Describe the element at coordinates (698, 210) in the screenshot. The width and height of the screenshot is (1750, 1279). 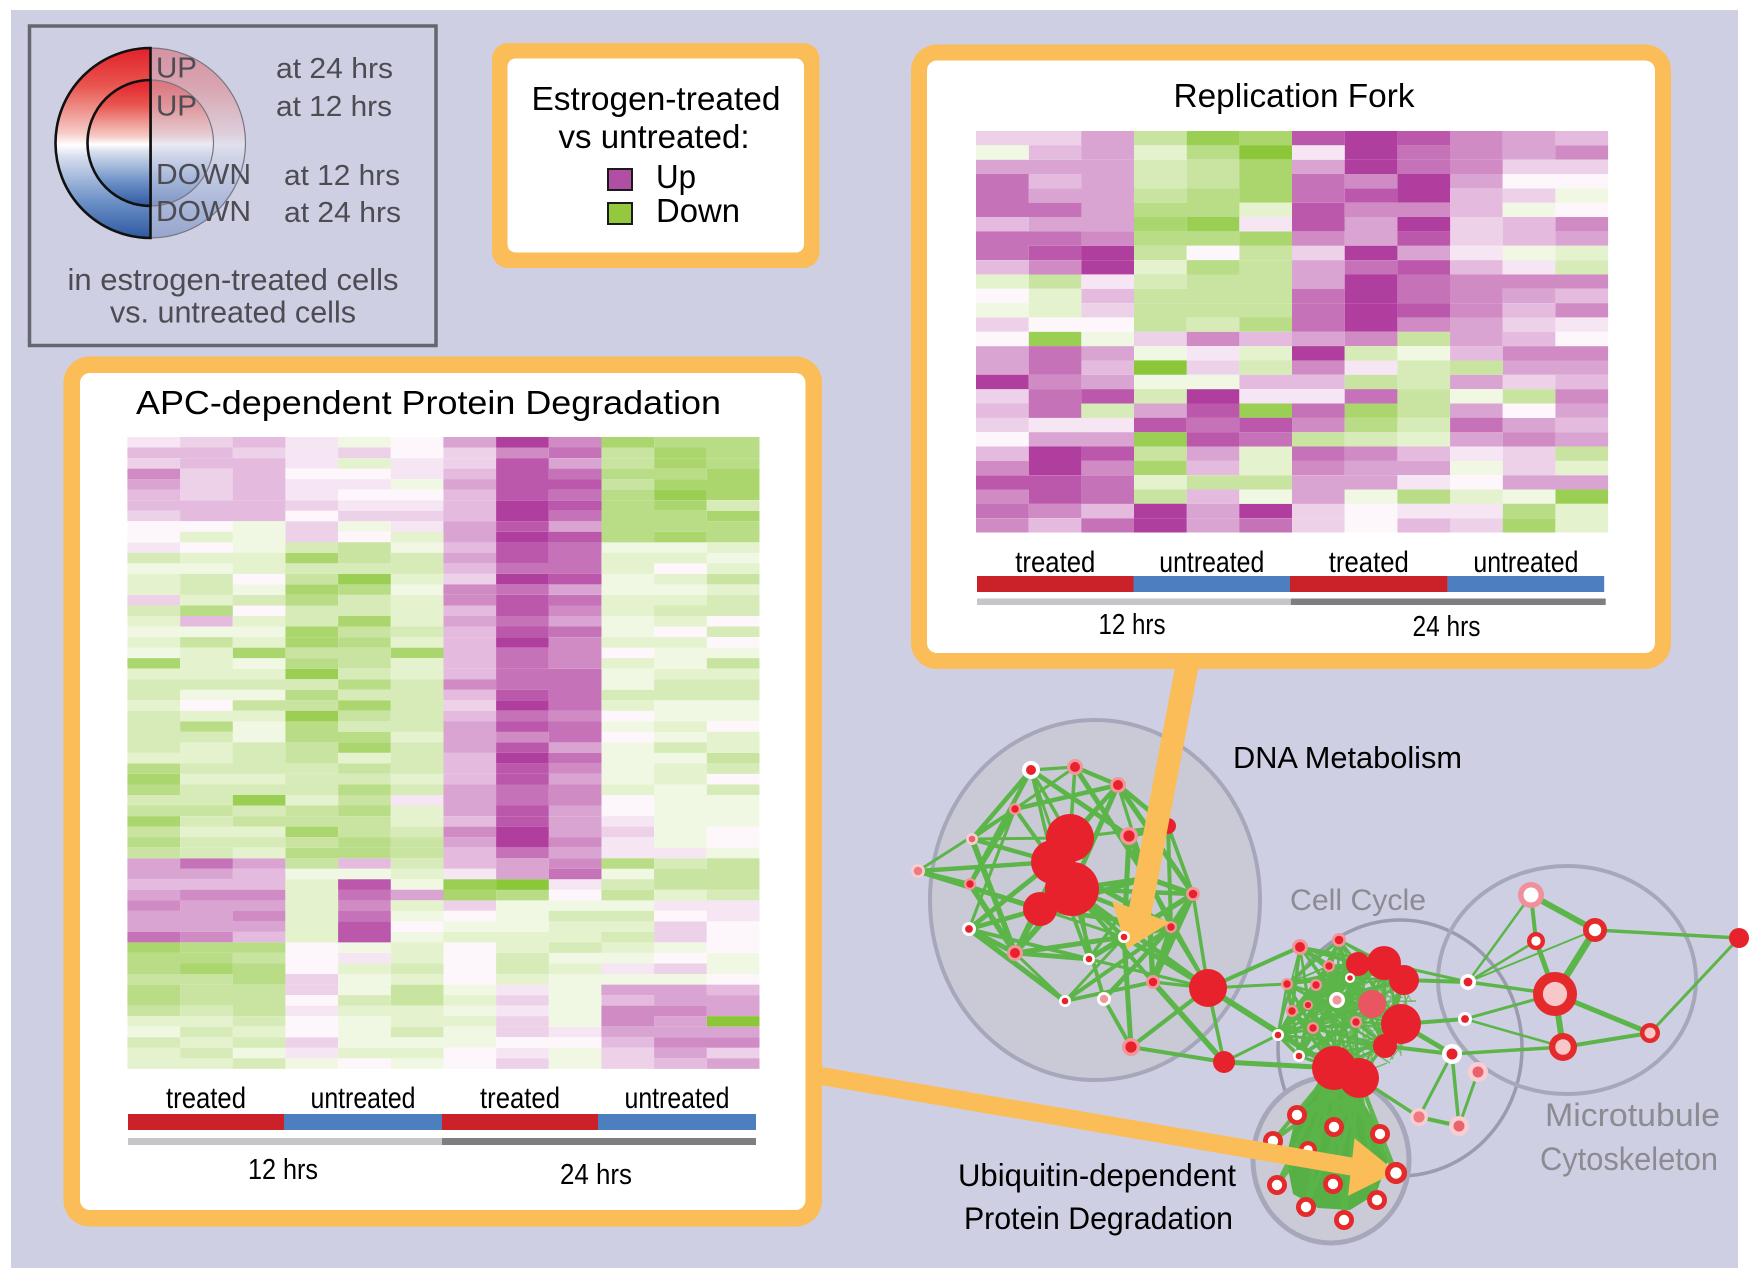
I see `svg-text: Down` at that location.